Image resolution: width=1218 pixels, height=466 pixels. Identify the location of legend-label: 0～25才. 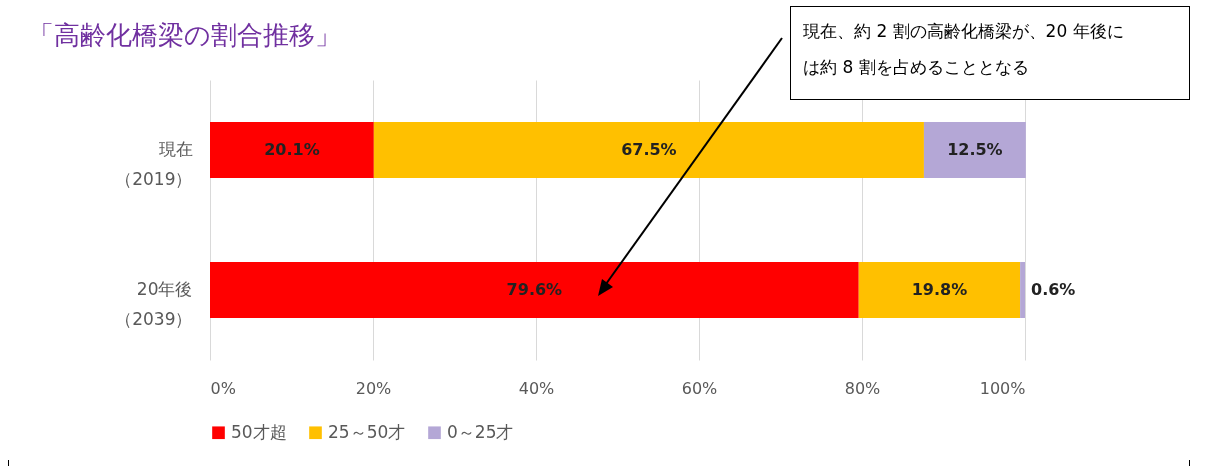
(480, 431).